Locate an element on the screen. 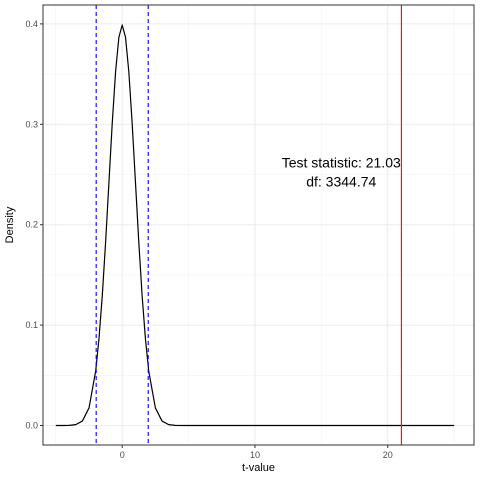 The image size is (480, 480). y-tick-label: 0.4 is located at coordinates (31, 24).